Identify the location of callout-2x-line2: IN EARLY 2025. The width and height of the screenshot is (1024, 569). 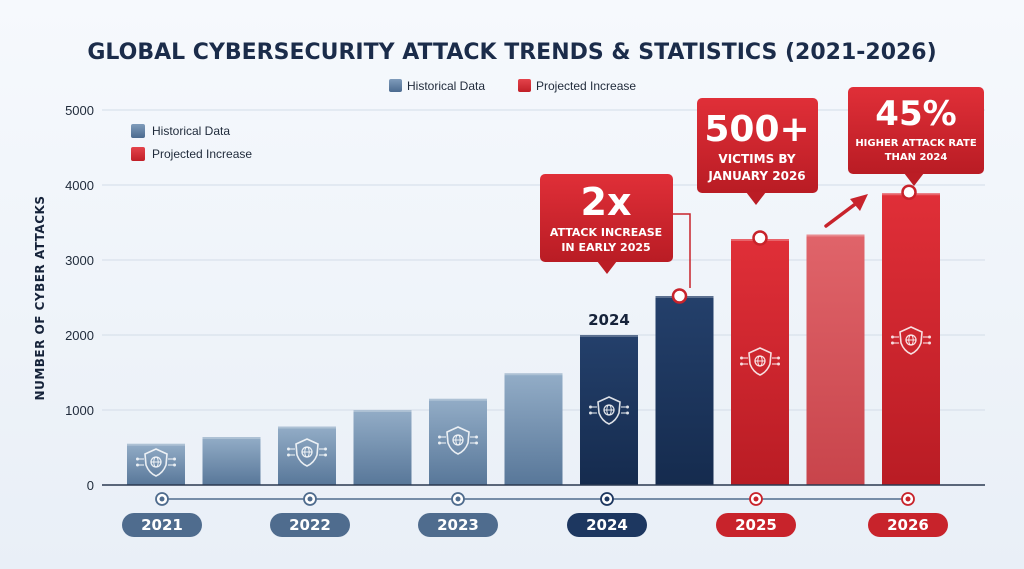
(605, 247).